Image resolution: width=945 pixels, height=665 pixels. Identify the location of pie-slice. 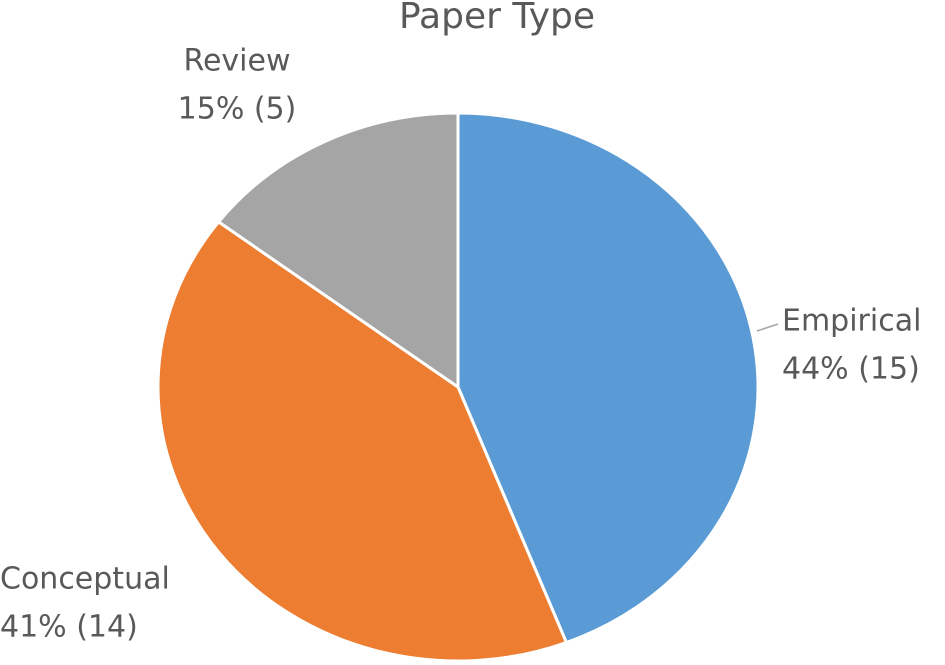
(338, 250).